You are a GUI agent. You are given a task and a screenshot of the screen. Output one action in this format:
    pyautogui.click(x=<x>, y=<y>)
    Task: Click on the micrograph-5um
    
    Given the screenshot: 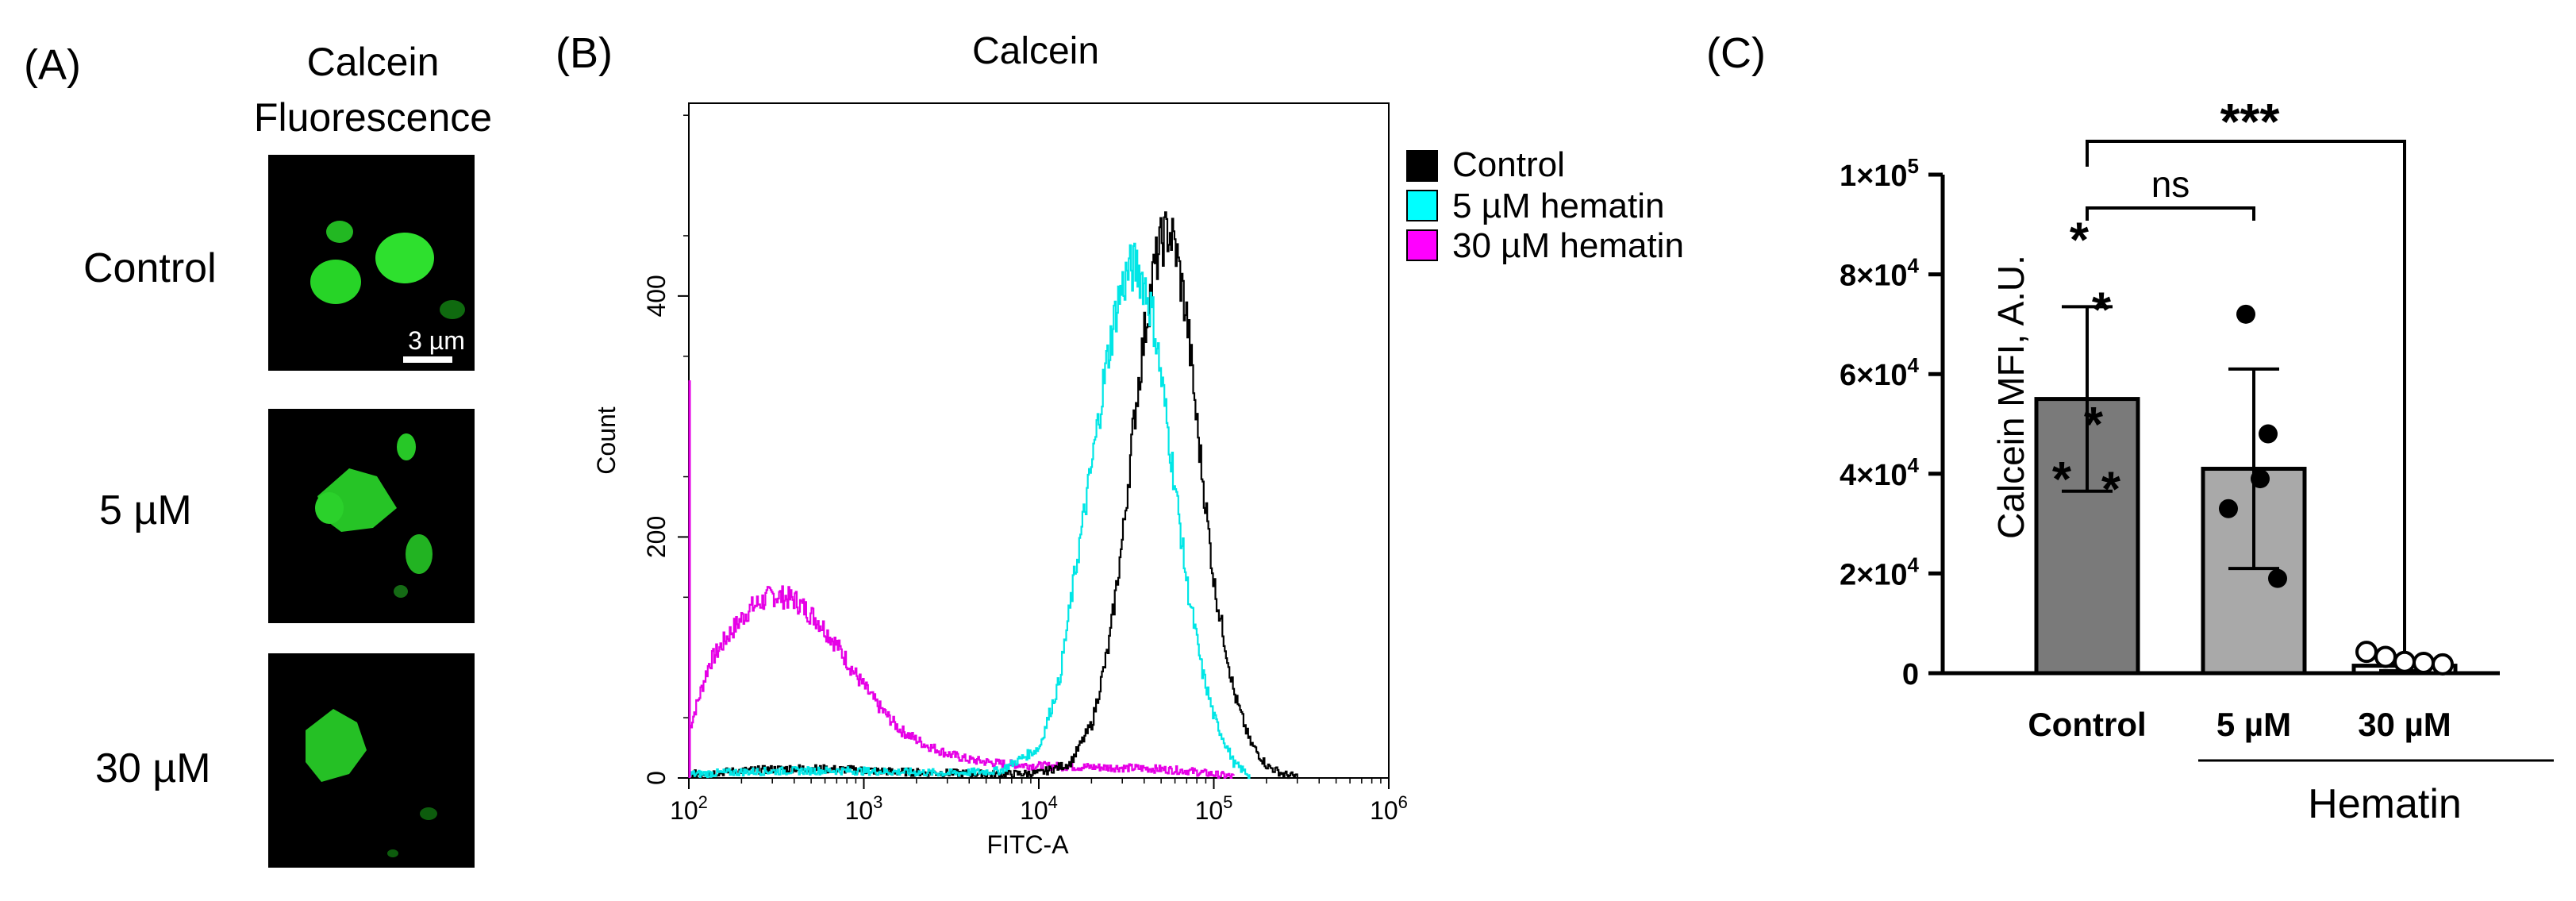 What is the action you would take?
    pyautogui.click(x=371, y=516)
    